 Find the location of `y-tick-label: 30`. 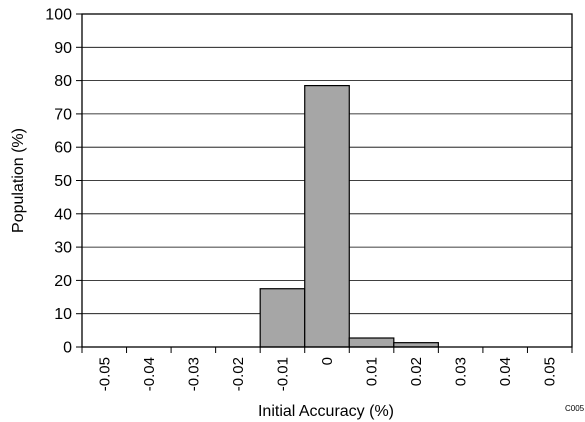

y-tick-label: 30 is located at coordinates (63, 248).